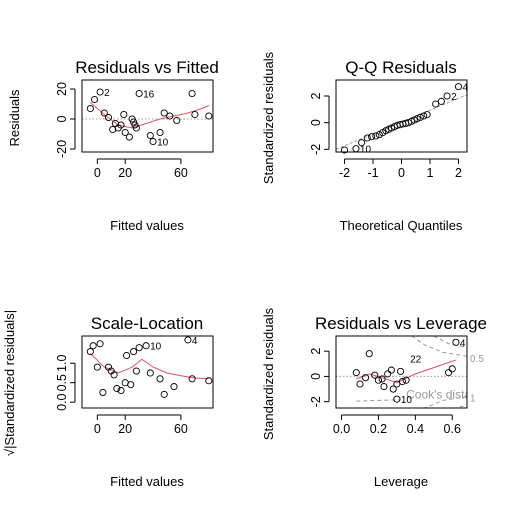 The height and width of the screenshot is (511, 510). What do you see at coordinates (458, 173) in the screenshot?
I see `panel2-x-tick-label: 2` at bounding box center [458, 173].